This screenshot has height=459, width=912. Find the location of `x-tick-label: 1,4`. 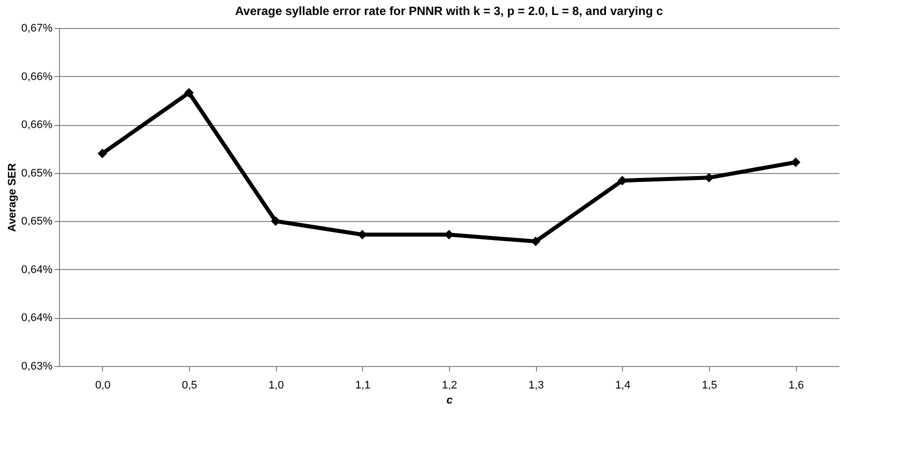

x-tick-label: 1,4 is located at coordinates (622, 386).